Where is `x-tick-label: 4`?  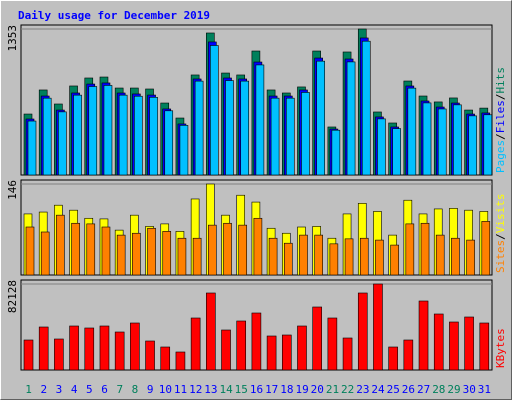 x-tick-label: 4 is located at coordinates (74, 389).